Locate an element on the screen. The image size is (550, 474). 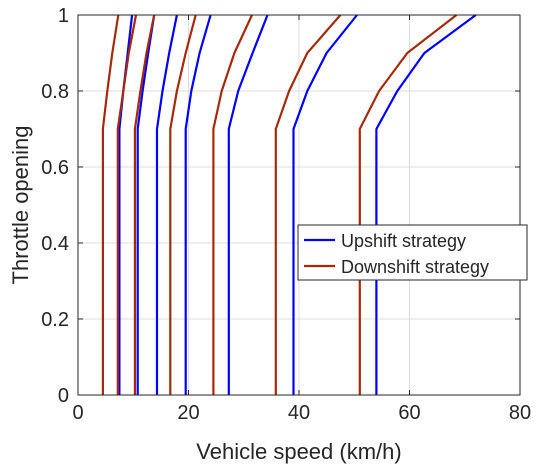
x-tick-label: 20 is located at coordinates (188, 413).